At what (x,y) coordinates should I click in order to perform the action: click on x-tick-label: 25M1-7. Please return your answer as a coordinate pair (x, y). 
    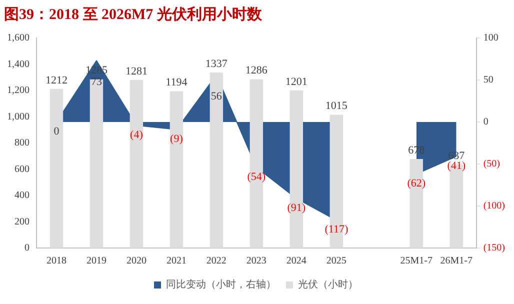
    Looking at the image, I should click on (416, 261).